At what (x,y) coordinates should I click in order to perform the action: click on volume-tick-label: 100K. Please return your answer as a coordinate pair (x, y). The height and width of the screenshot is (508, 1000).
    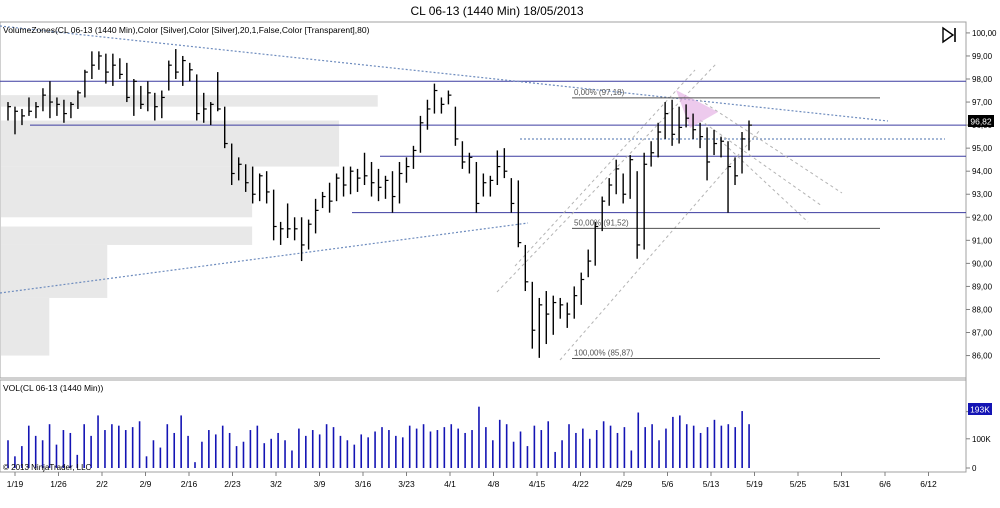
    Looking at the image, I should click on (981, 439).